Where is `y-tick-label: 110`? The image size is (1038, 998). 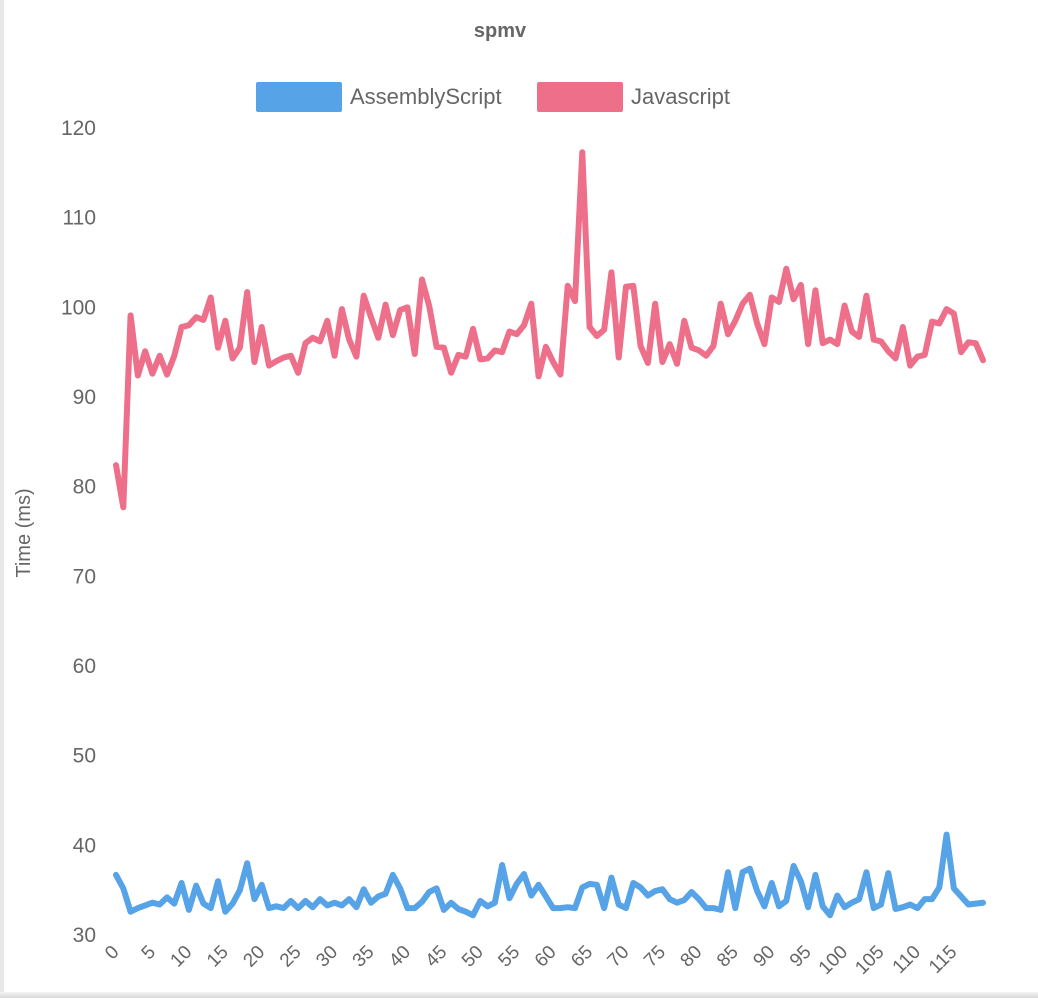
y-tick-label: 110 is located at coordinates (79, 218).